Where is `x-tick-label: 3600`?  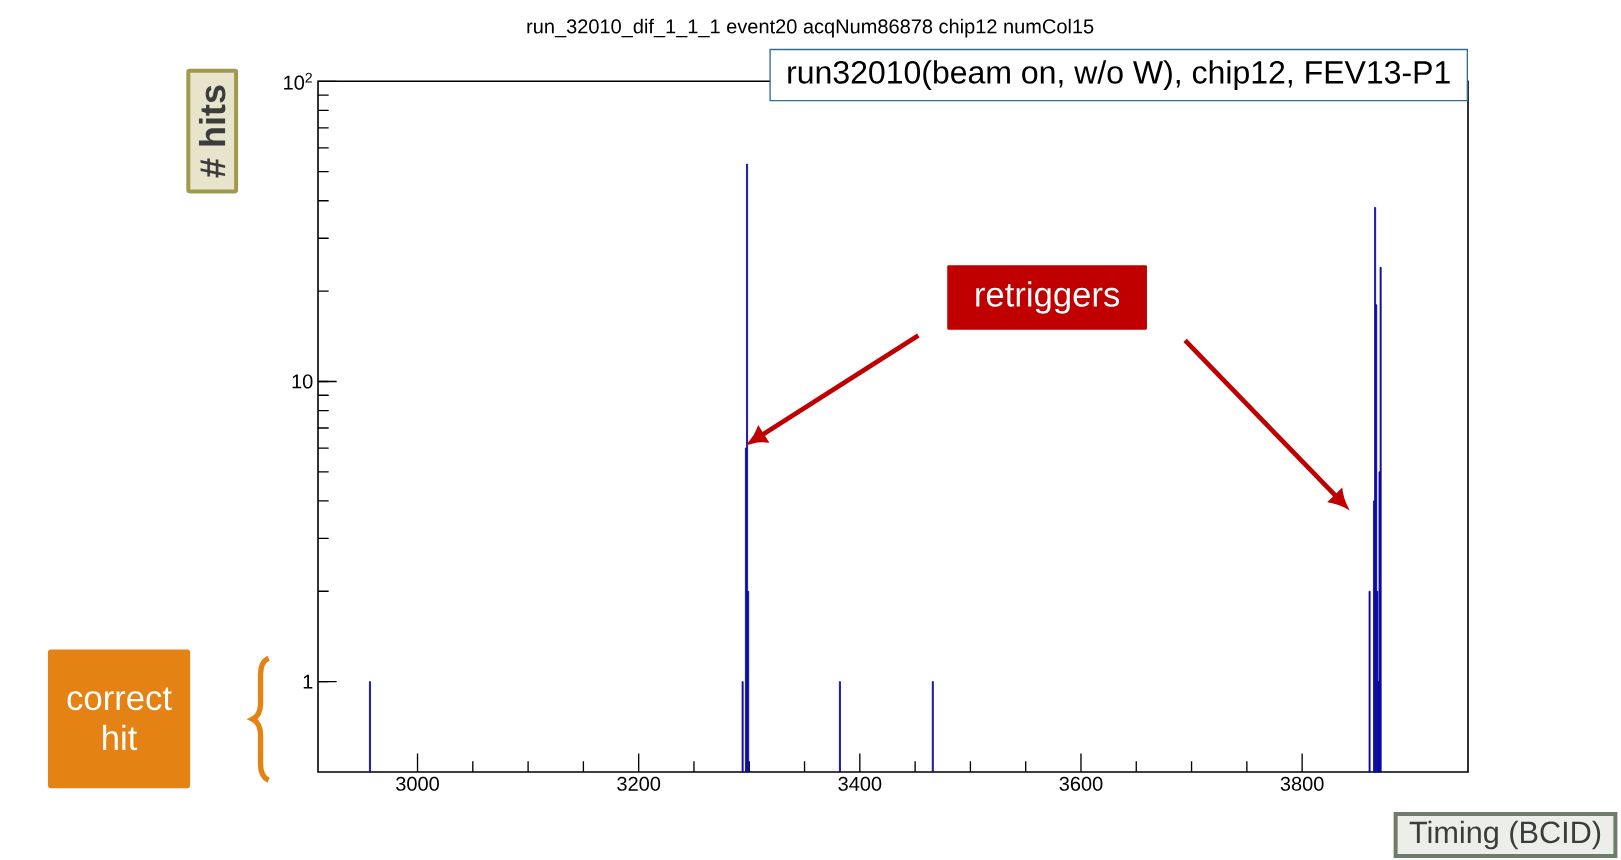 x-tick-label: 3600 is located at coordinates (1081, 783).